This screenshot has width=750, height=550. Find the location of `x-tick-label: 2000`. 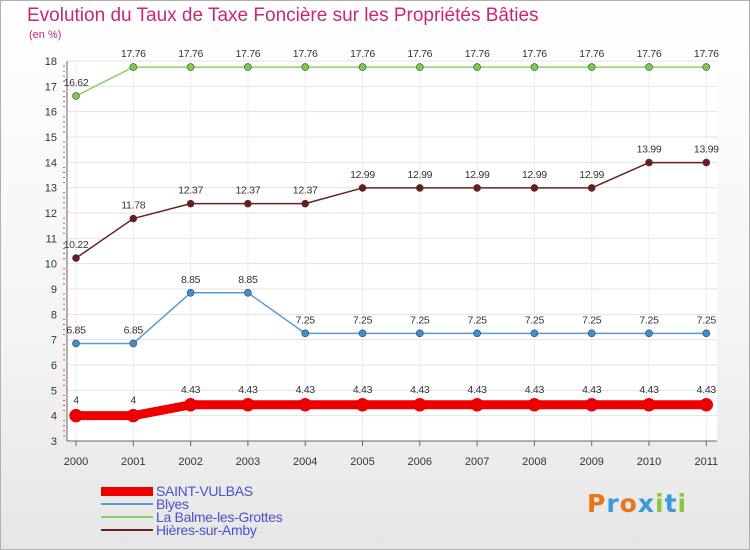

x-tick-label: 2000 is located at coordinates (76, 462).